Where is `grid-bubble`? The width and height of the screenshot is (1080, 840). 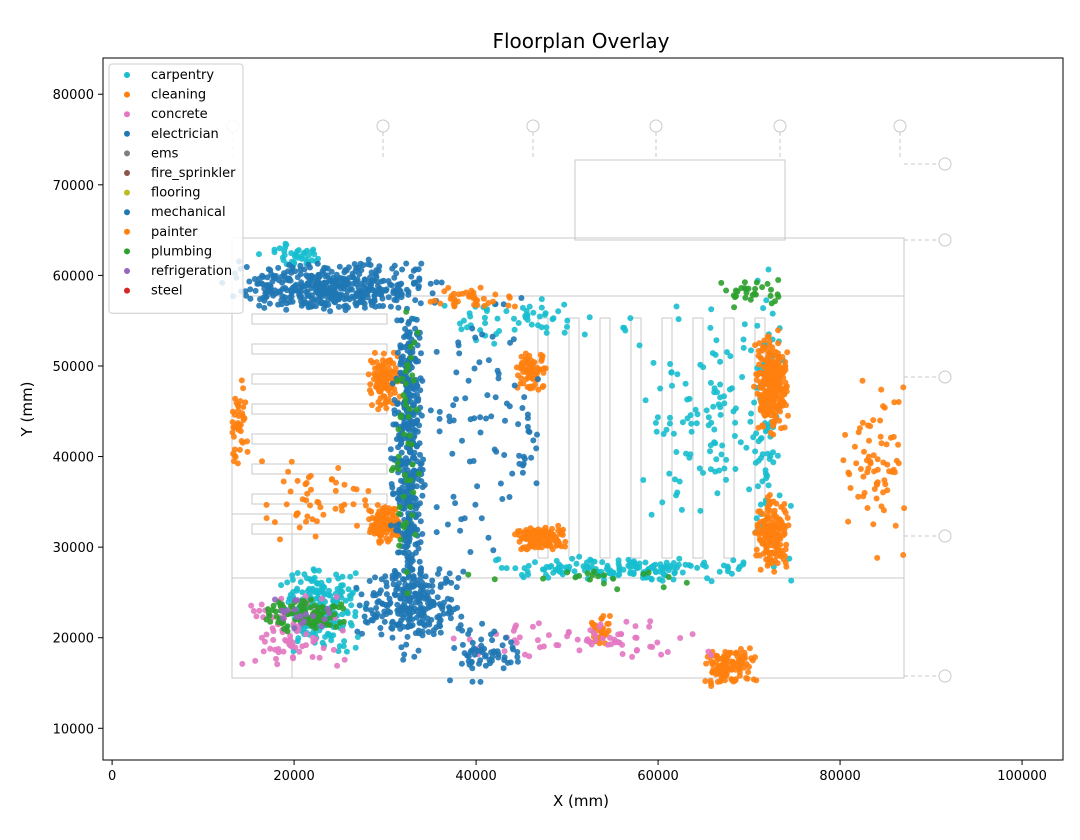 grid-bubble is located at coordinates (945, 164).